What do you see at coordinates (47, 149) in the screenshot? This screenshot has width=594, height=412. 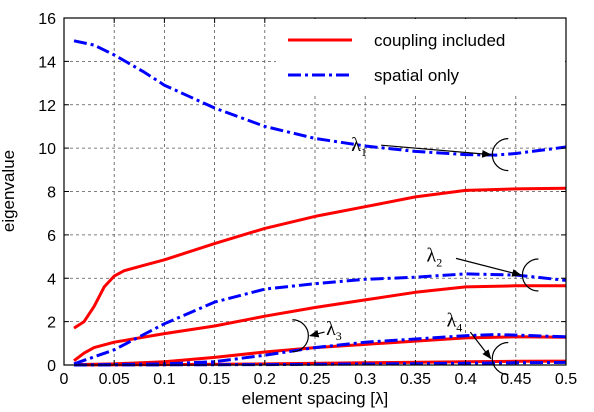 I see `y-tick-label: 10` at bounding box center [47, 149].